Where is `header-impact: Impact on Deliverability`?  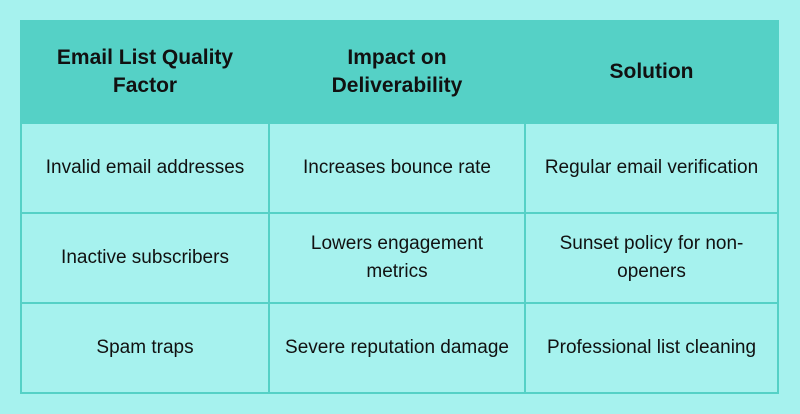
header-impact: Impact on Deliverability is located at coordinates (397, 72).